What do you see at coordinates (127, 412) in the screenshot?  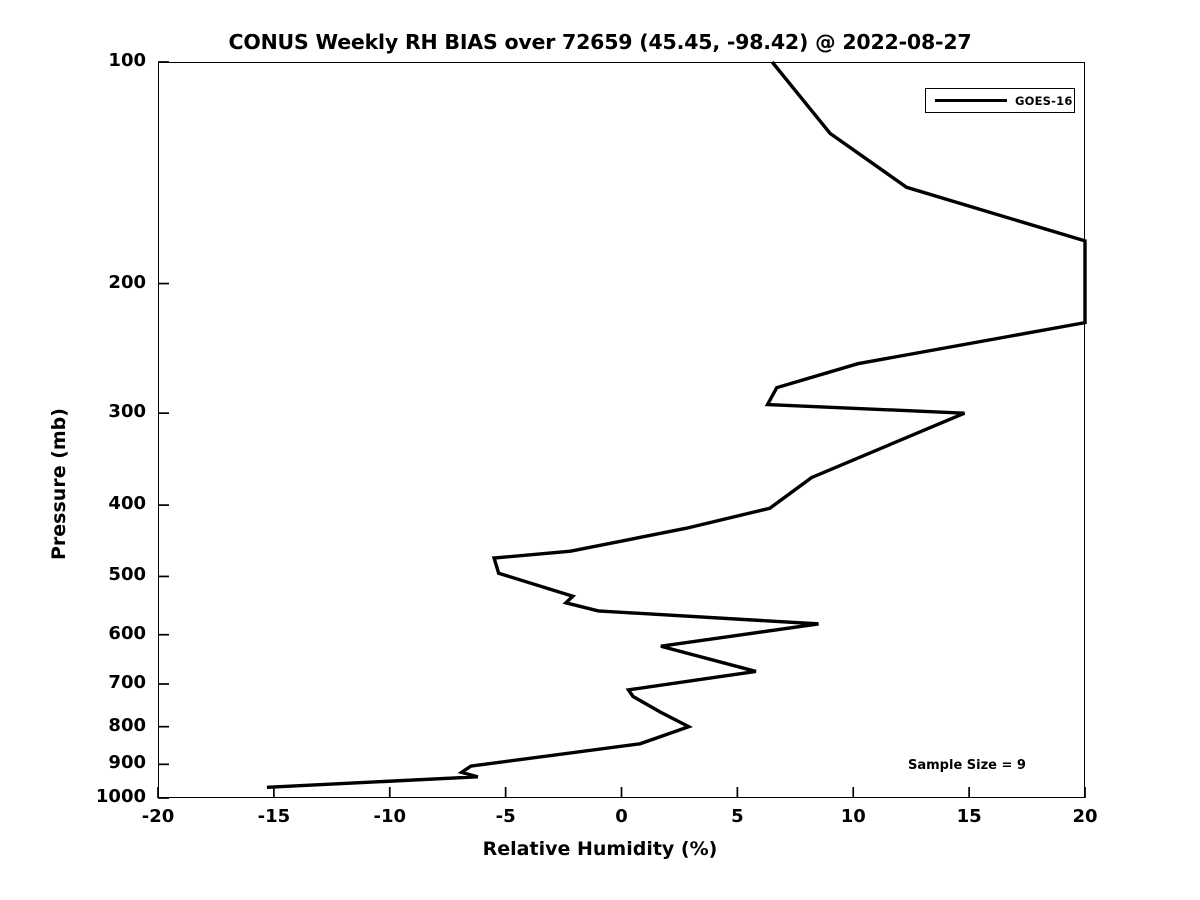 I see `y-tick-label: 300` at bounding box center [127, 412].